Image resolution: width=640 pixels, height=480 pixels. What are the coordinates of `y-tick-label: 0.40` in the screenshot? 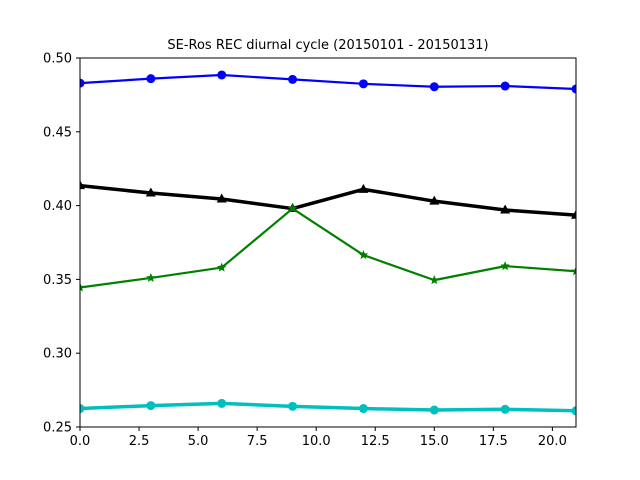 It's located at (57, 206).